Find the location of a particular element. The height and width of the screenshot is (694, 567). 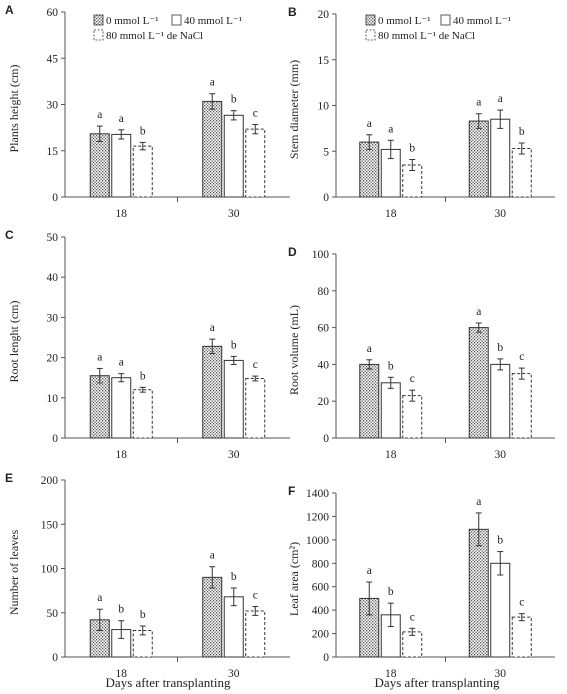

y-axis-title: Root lenght (cm) is located at coordinates (14, 342).